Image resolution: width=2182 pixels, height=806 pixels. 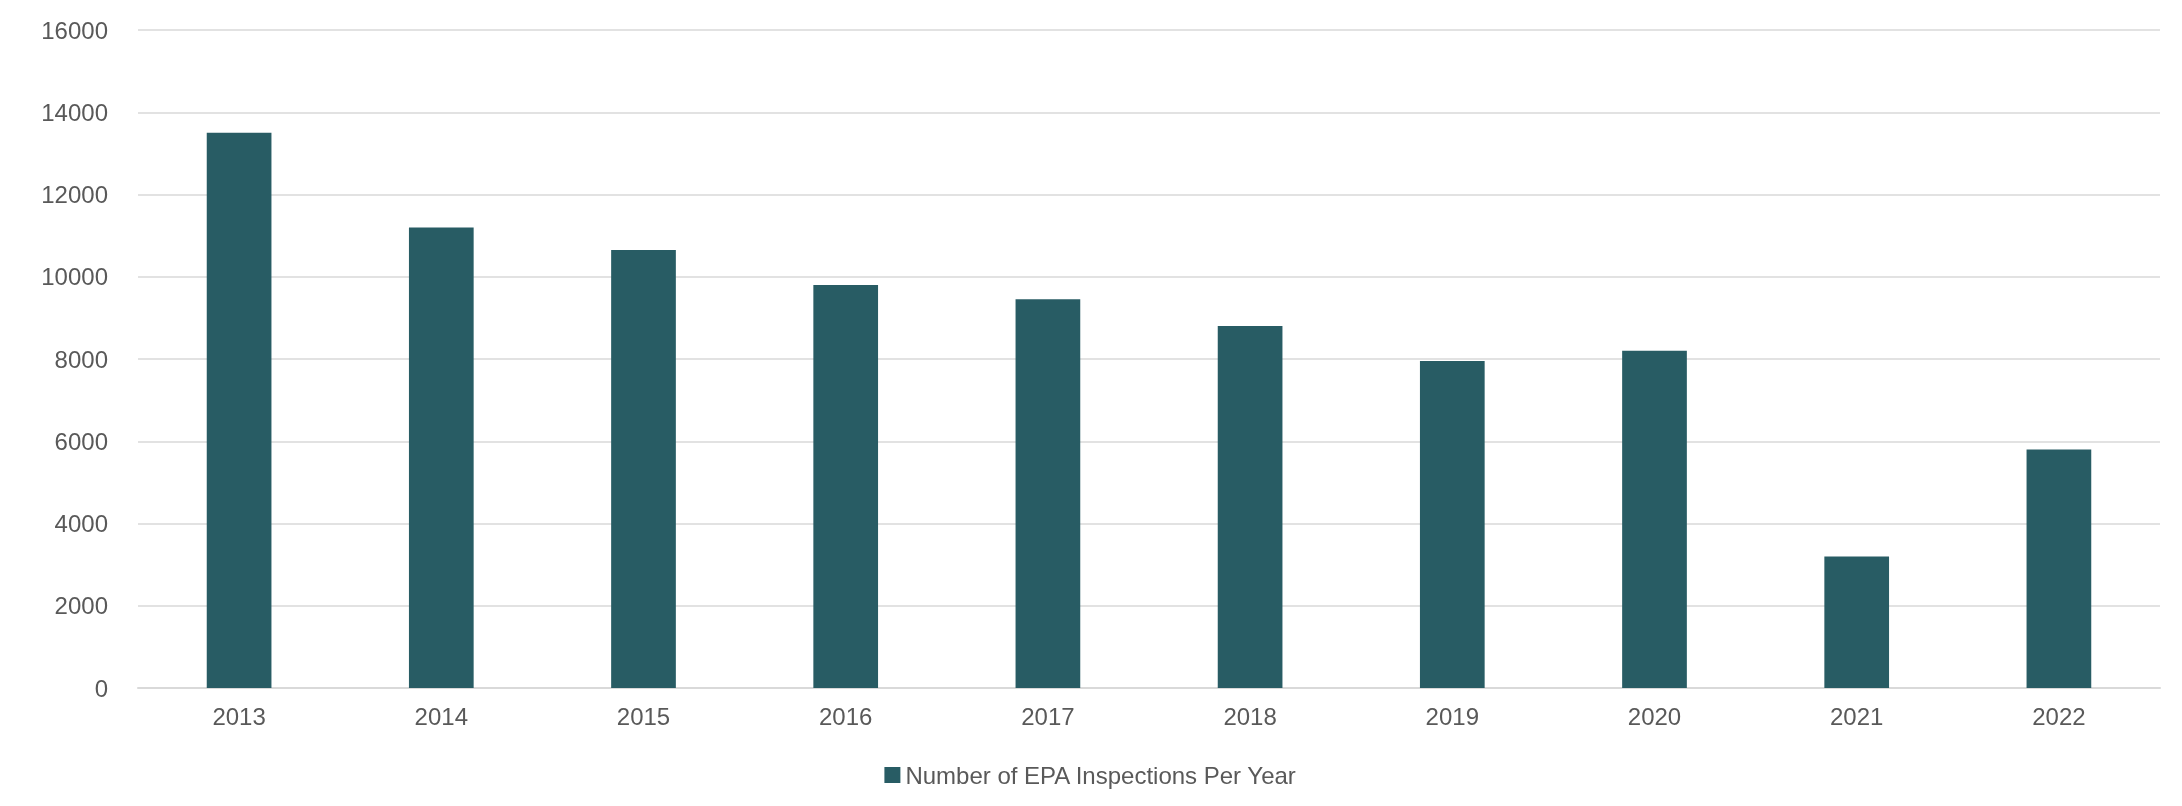 What do you see at coordinates (74, 30) in the screenshot?
I see `y-tick-label: 16000` at bounding box center [74, 30].